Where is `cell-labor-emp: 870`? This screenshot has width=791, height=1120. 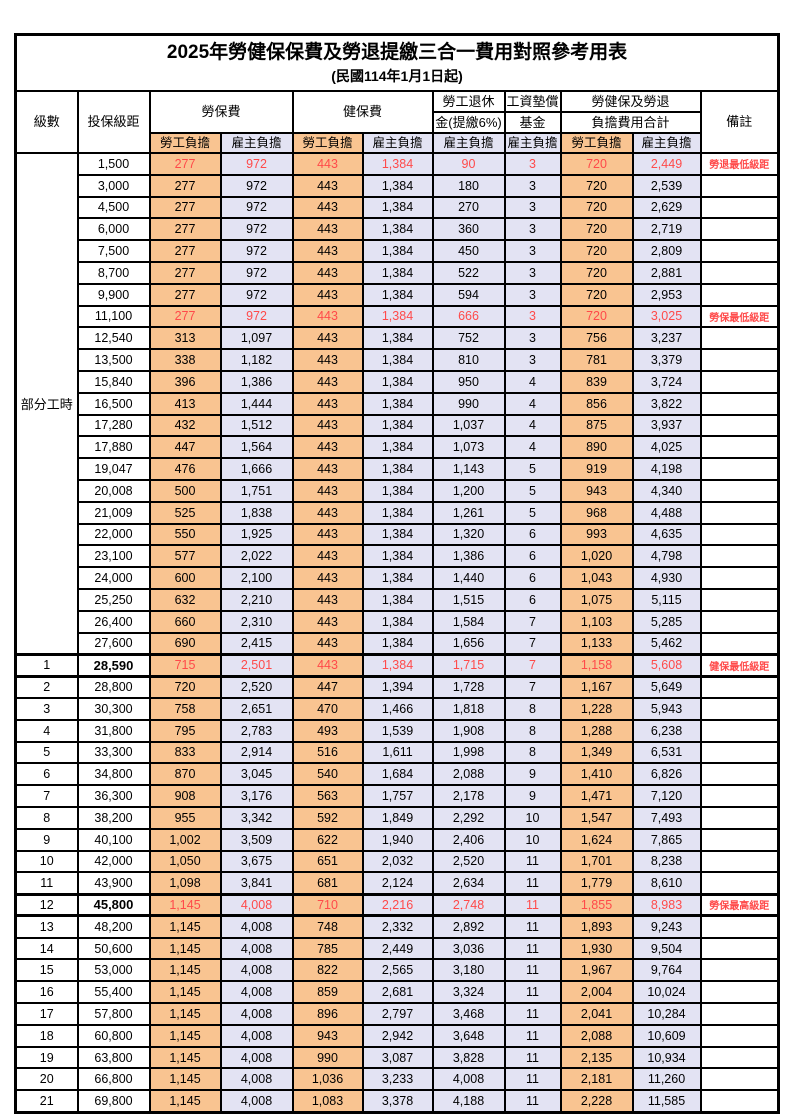 cell-labor-emp: 870 is located at coordinates (185, 774).